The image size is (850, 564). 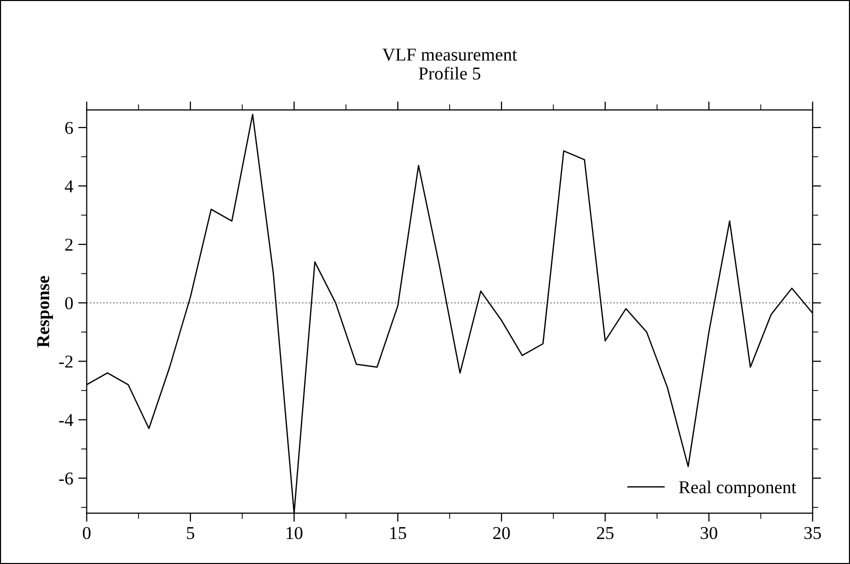 I want to click on y-tick-label: 6, so click(x=69, y=128).